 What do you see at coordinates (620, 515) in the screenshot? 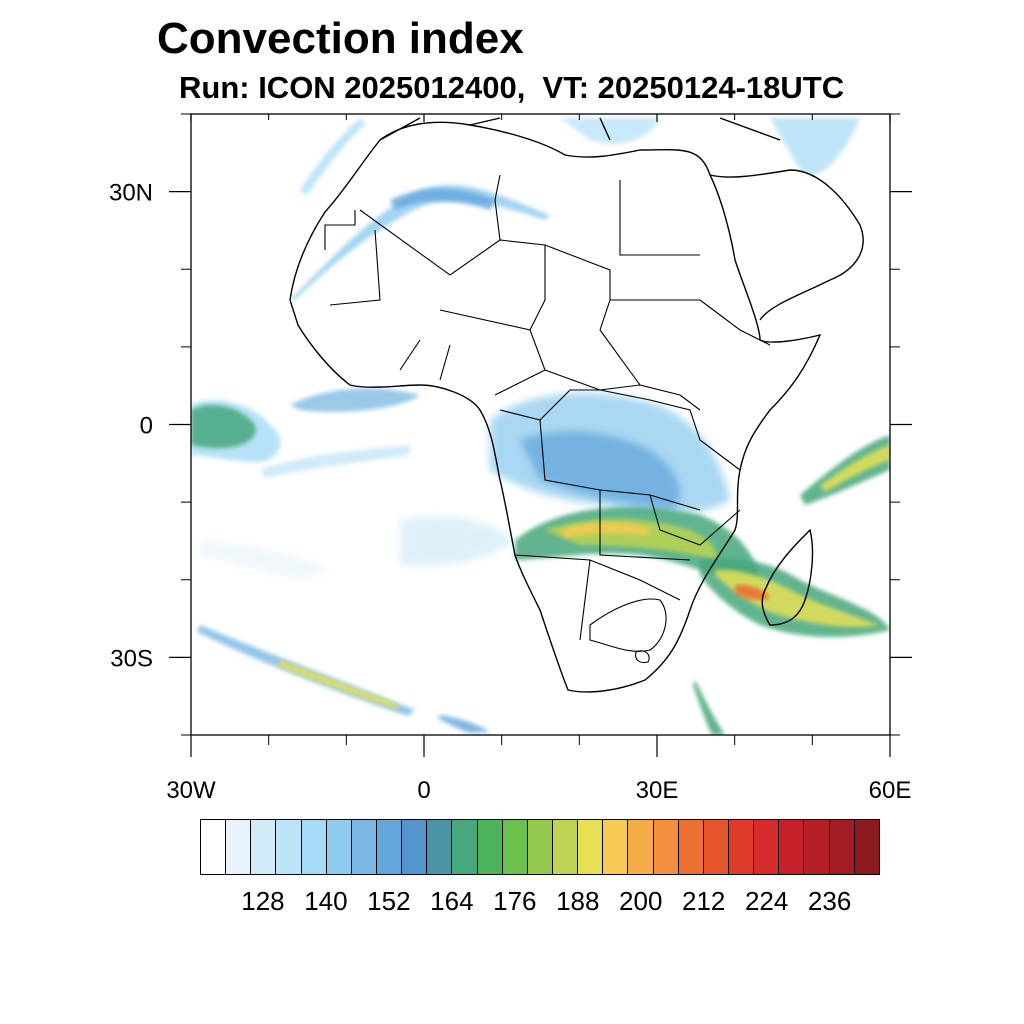
I see `central-southern-borders` at bounding box center [620, 515].